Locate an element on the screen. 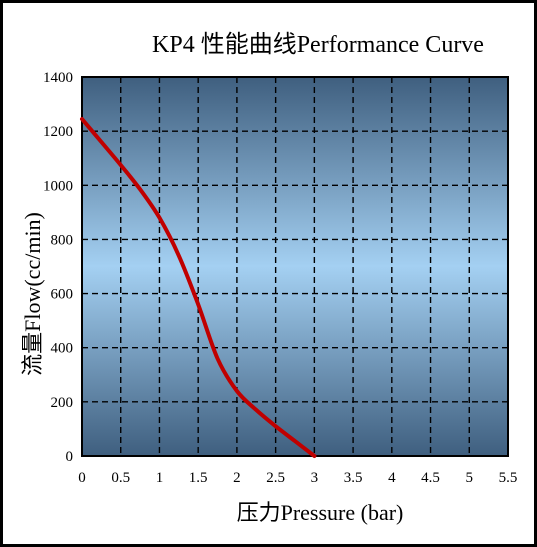 The height and width of the screenshot is (547, 537). x-tick-label: 2.5 is located at coordinates (275, 478).